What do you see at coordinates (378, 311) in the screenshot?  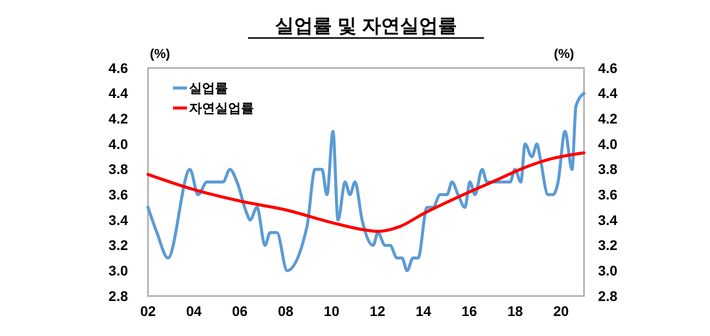 I see `x-tick-label: 12` at bounding box center [378, 311].